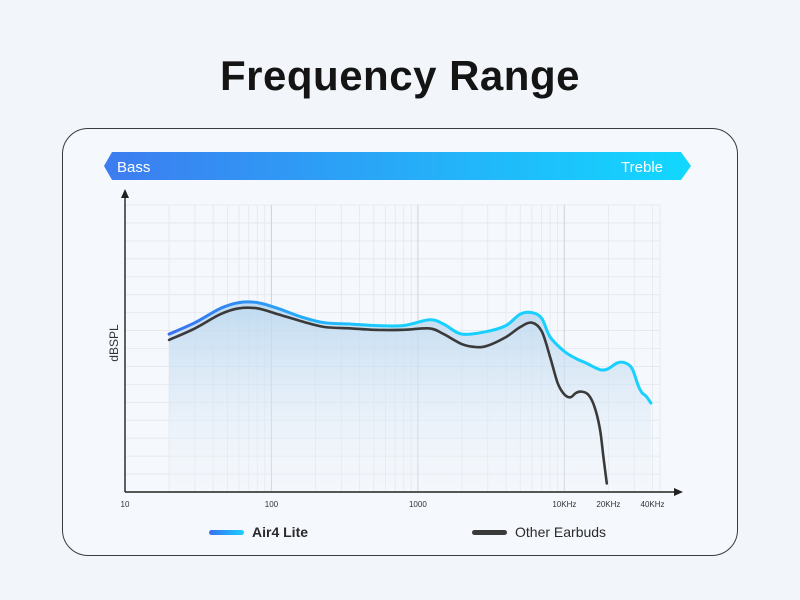  Describe the element at coordinates (400, 75) in the screenshot. I see `page-title: Frequency Range` at that location.